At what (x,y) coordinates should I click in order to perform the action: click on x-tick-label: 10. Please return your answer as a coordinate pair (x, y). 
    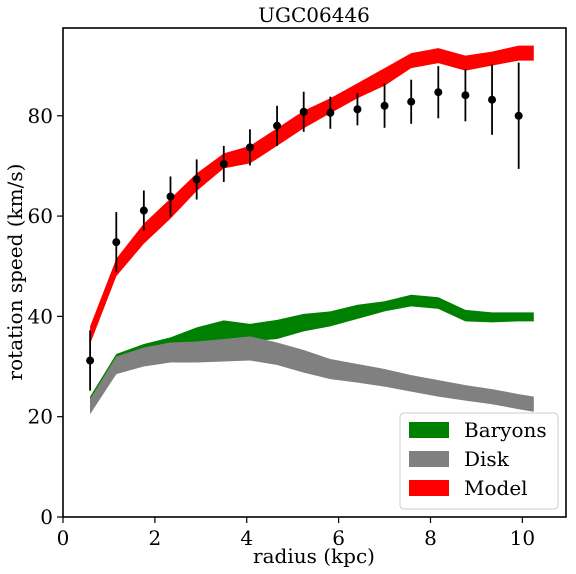
    Looking at the image, I should click on (522, 538).